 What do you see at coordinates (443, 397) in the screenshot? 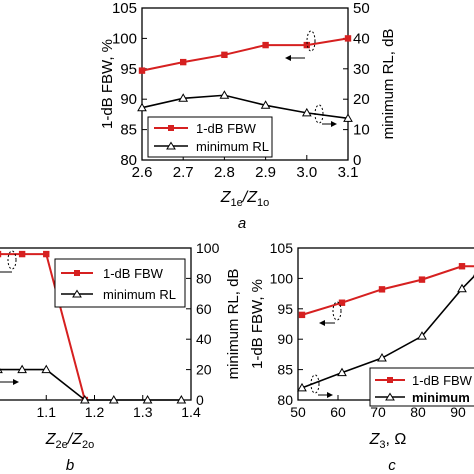
I see `panel-c-legend-rl-label: minimum R` at bounding box center [443, 397].